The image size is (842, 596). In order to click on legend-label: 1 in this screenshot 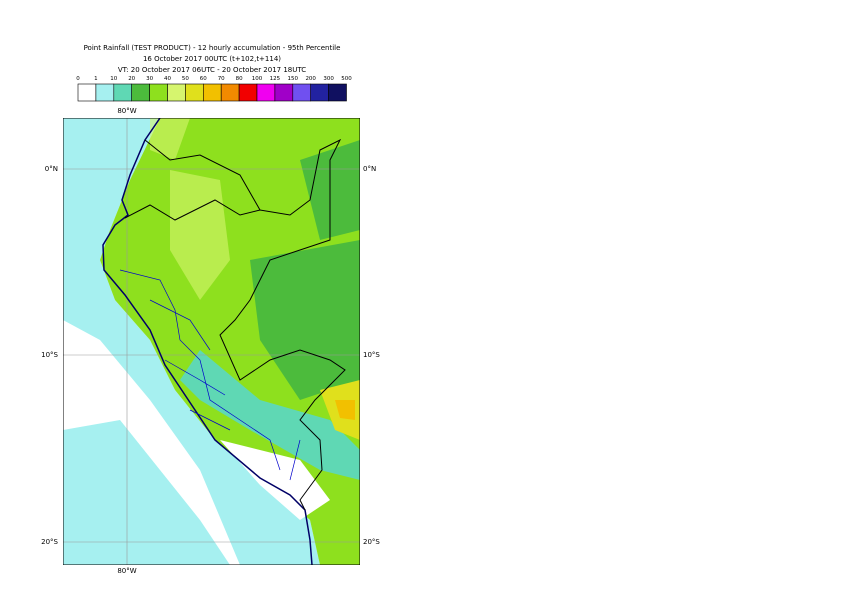, I will do `click(96, 79)`.